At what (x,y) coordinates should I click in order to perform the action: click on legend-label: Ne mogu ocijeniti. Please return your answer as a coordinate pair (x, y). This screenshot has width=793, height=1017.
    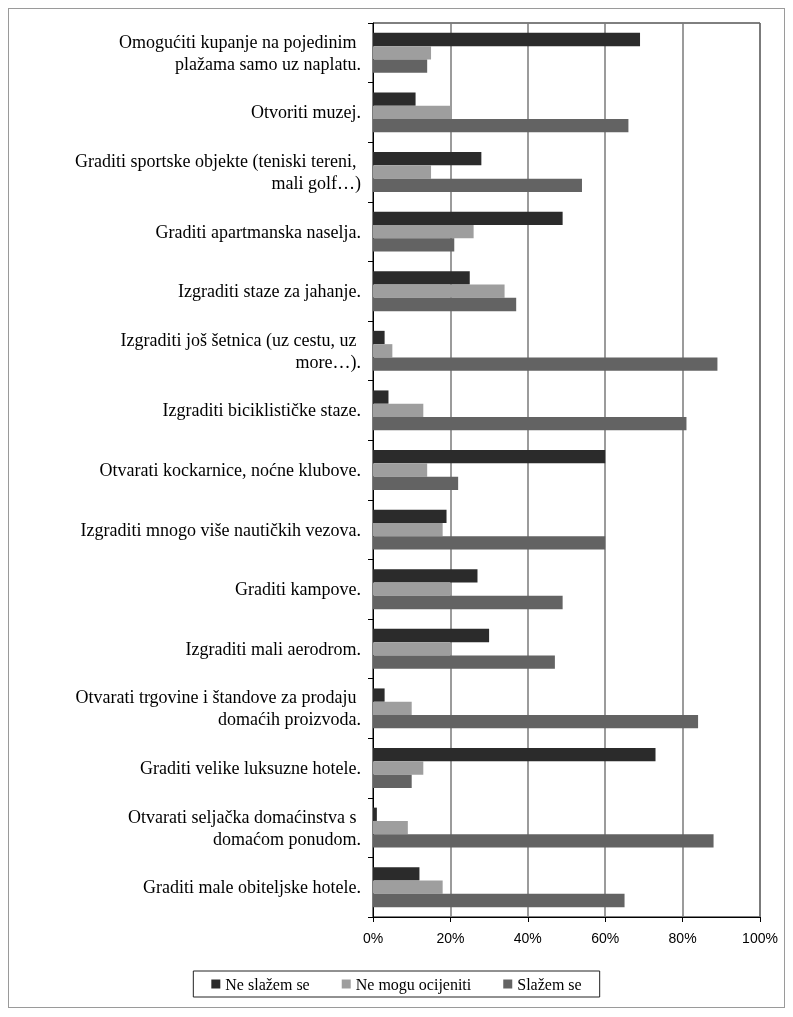
    Looking at the image, I should click on (413, 984).